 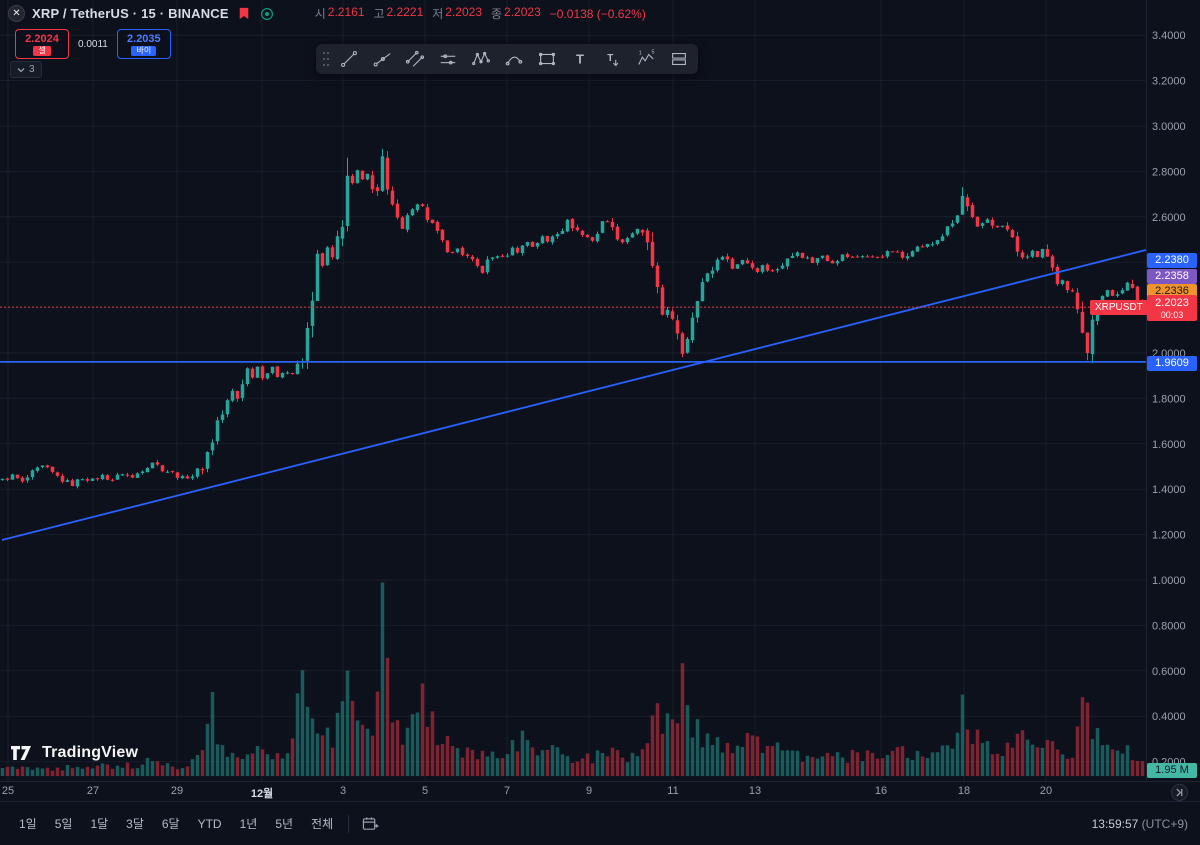 What do you see at coordinates (1169, 581) in the screenshot?
I see `svg-text: 1.0000` at bounding box center [1169, 581].